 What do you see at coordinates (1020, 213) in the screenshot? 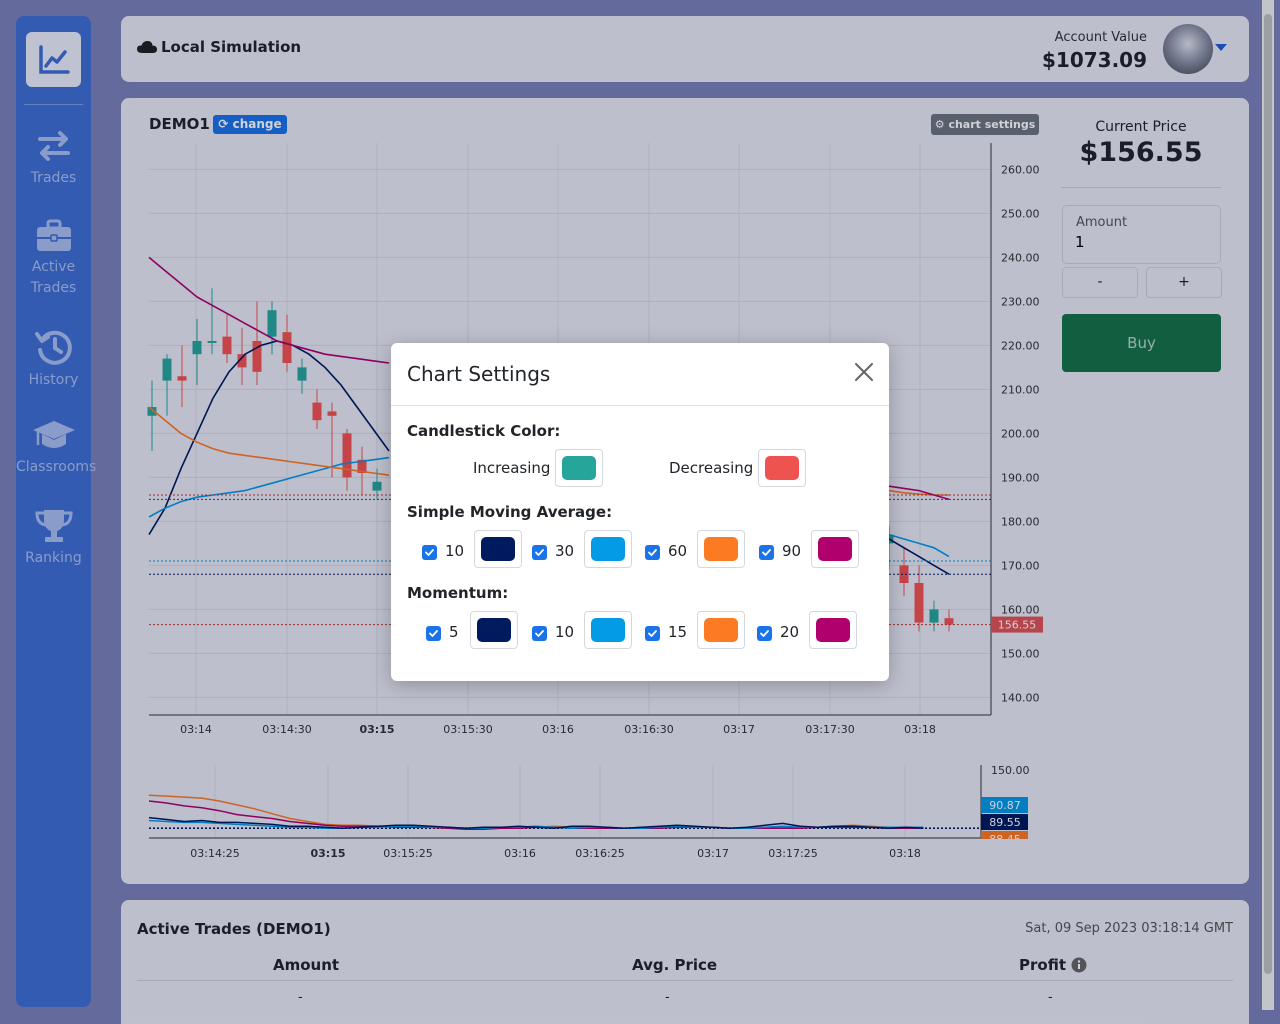
I see `y-tick-label: 250.00` at bounding box center [1020, 213].